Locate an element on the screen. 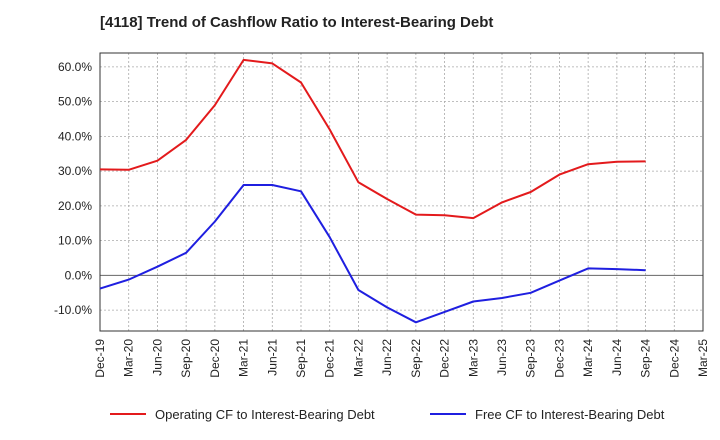 The image size is (720, 440). y-tick-label: 40.0% is located at coordinates (75, 136).